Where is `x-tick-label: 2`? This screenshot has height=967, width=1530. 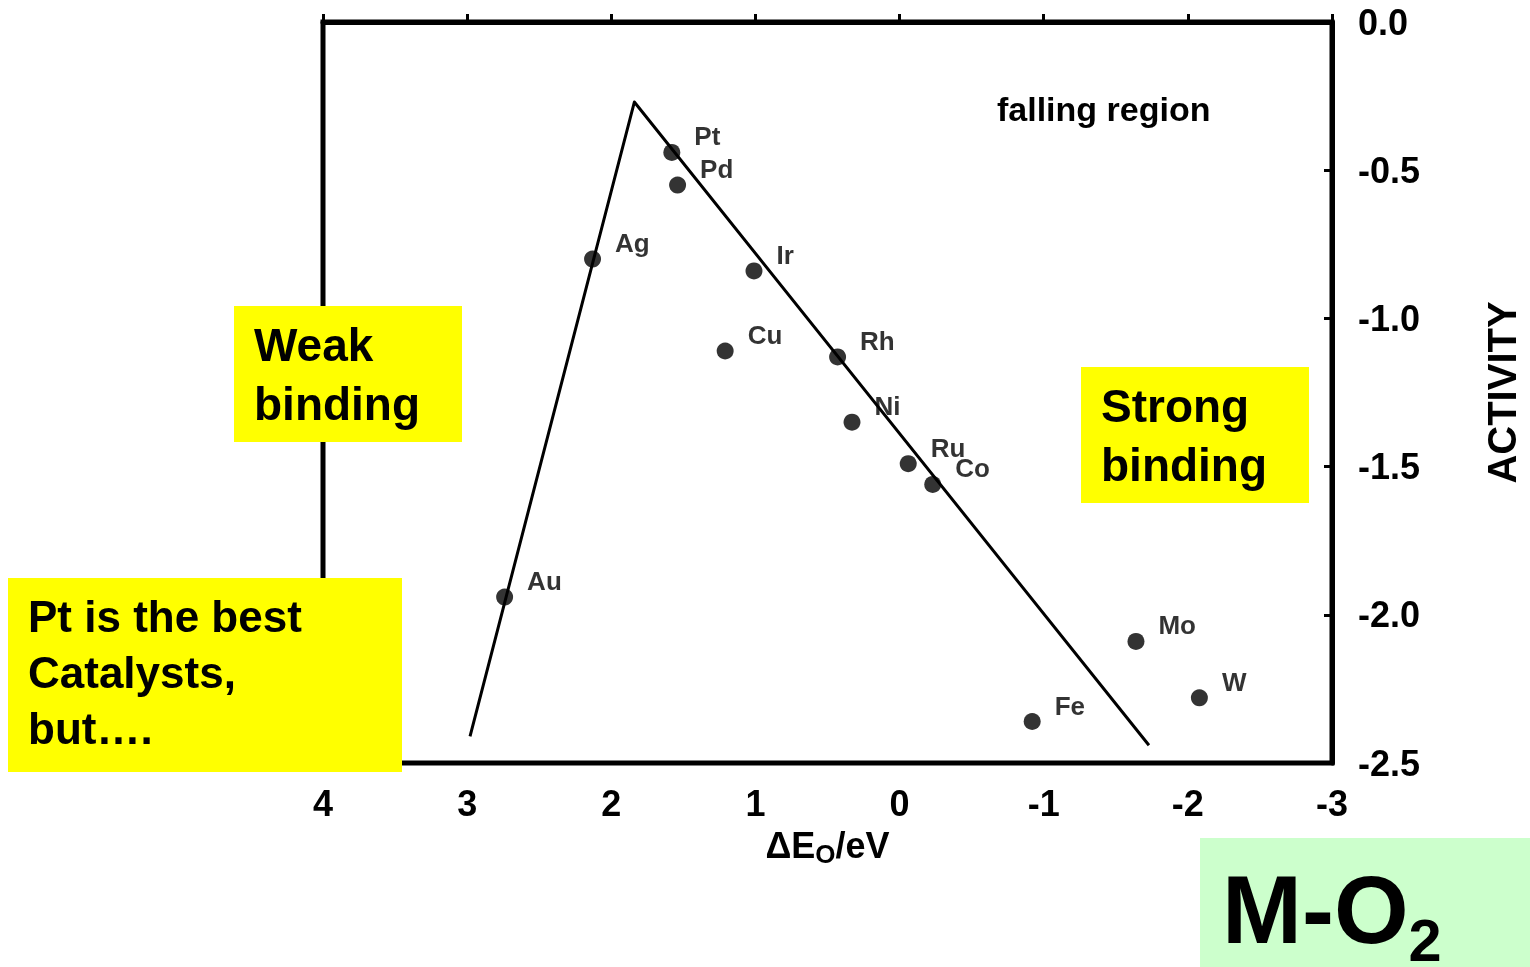 x-tick-label: 2 is located at coordinates (611, 803).